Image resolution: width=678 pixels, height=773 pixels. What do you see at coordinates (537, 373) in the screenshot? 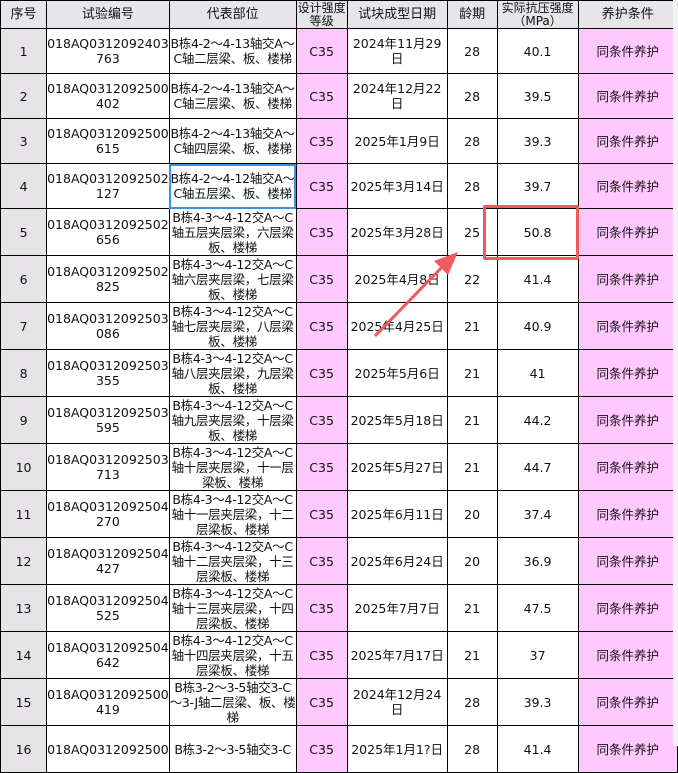
I see `cell-strength: 41` at bounding box center [537, 373].